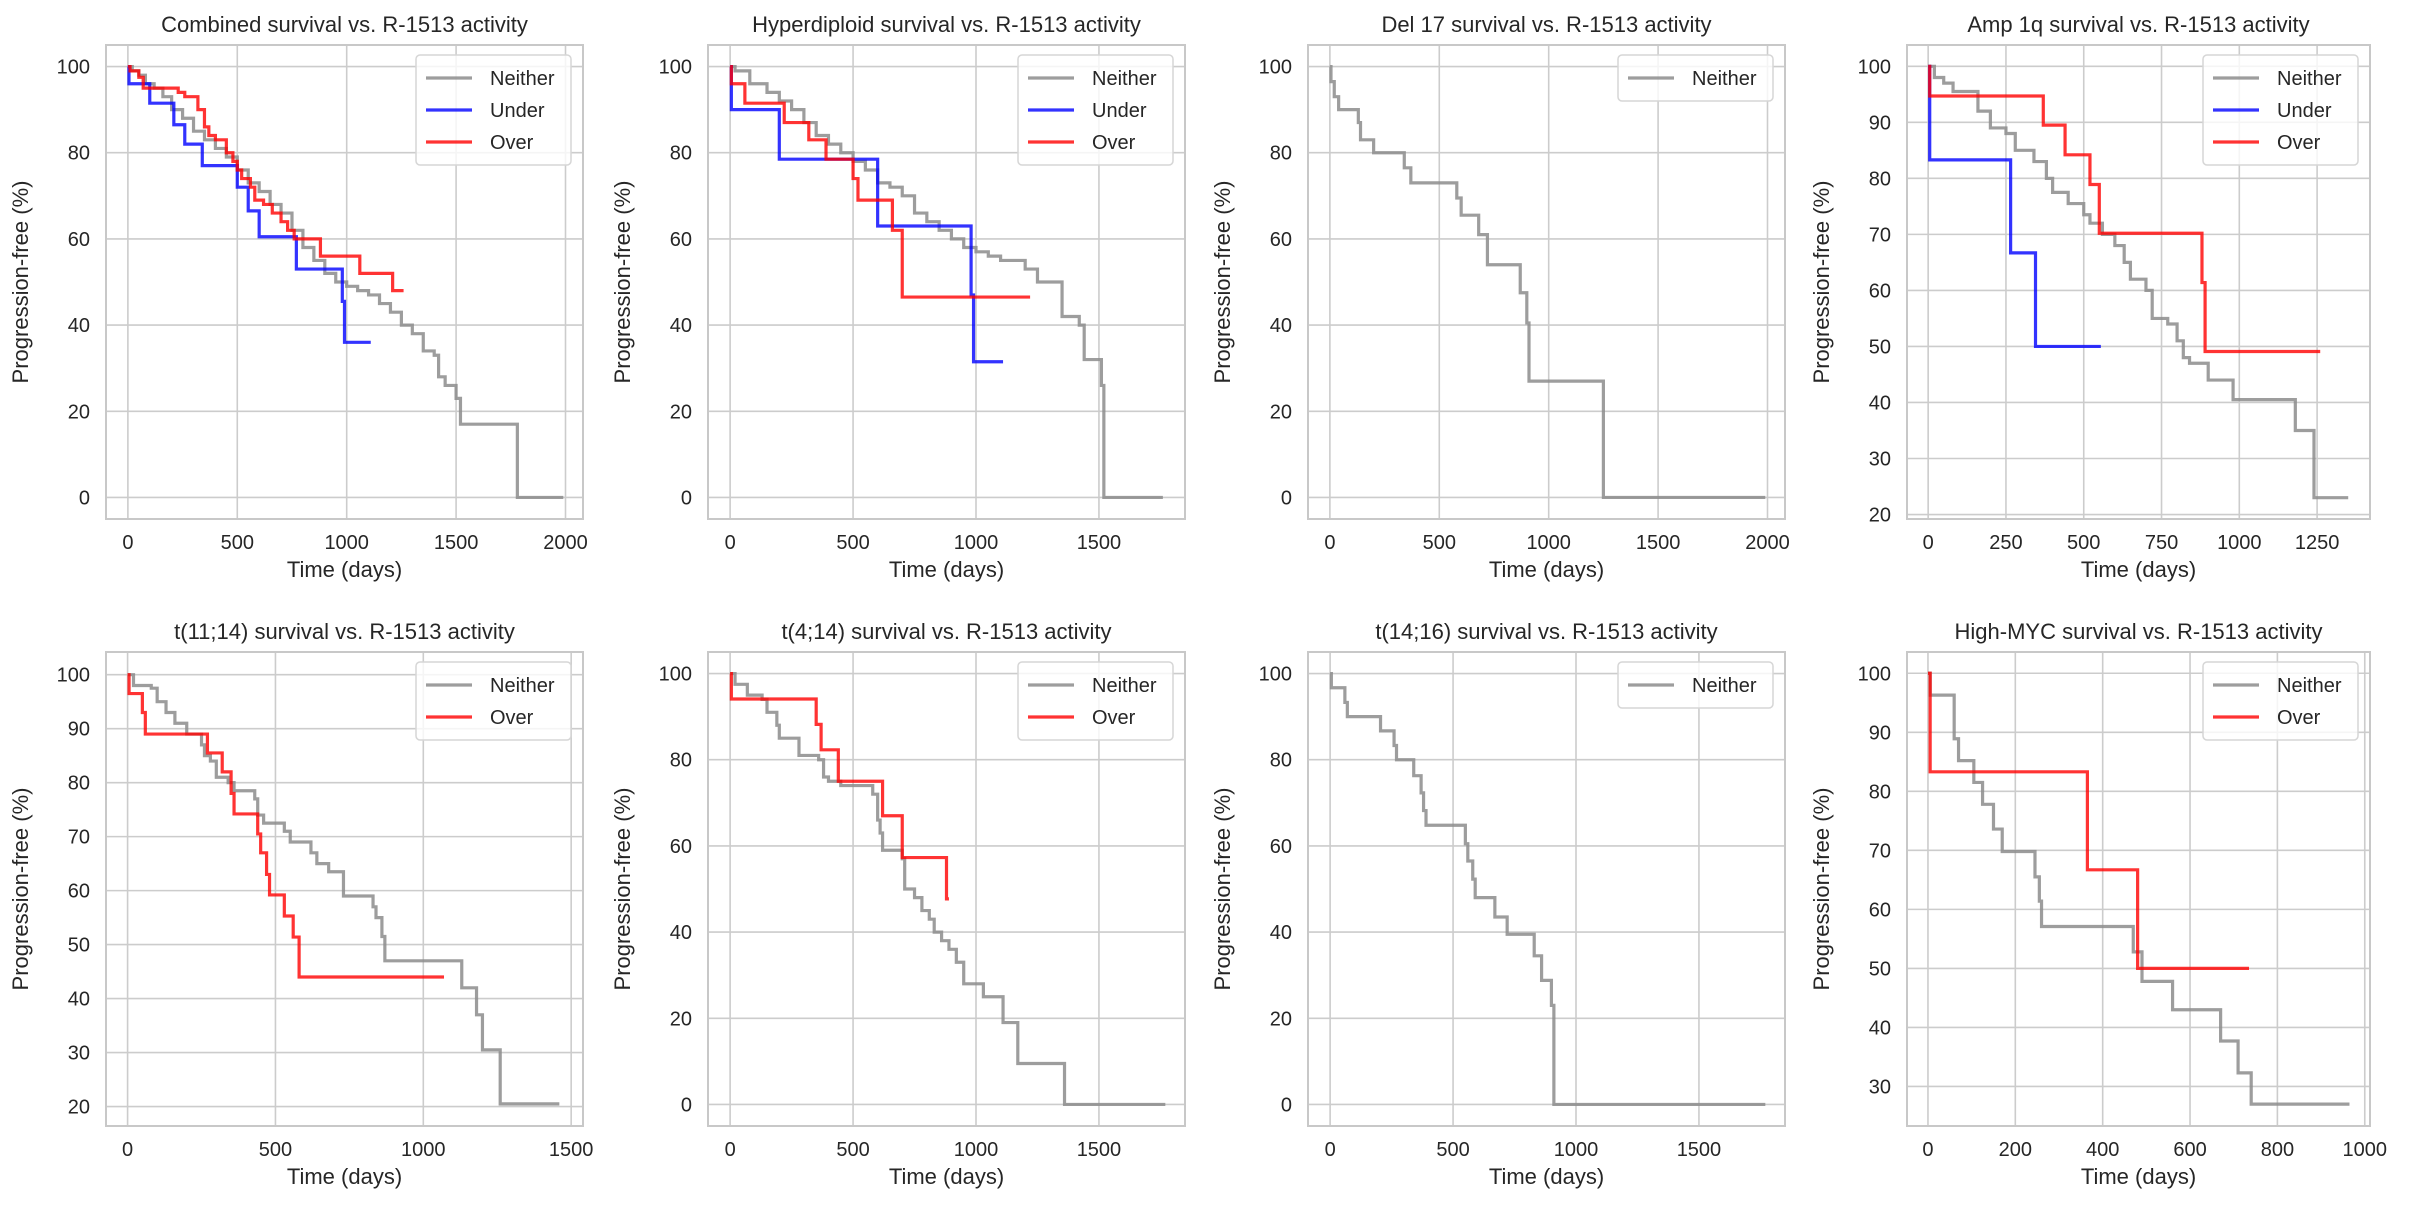  Describe the element at coordinates (1880, 235) in the screenshot. I see `y-tick-label: 70` at that location.